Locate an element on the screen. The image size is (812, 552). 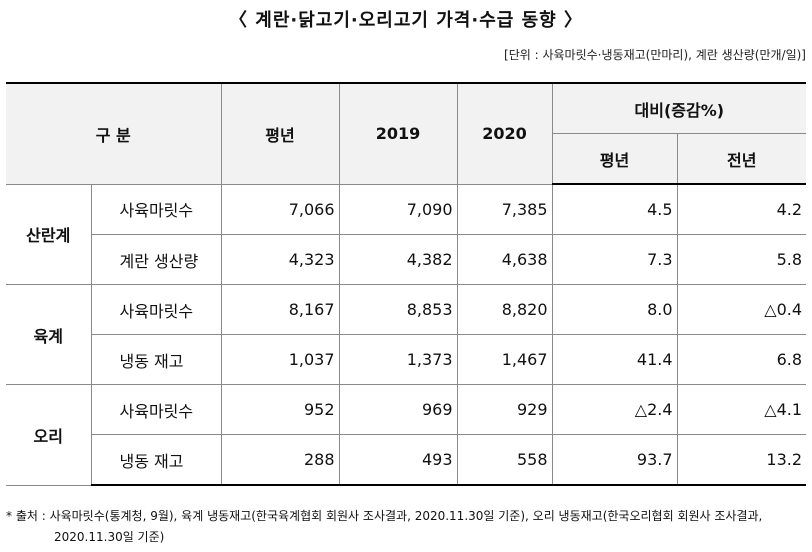
cell-vs-avg: 93.7 is located at coordinates (614, 460).